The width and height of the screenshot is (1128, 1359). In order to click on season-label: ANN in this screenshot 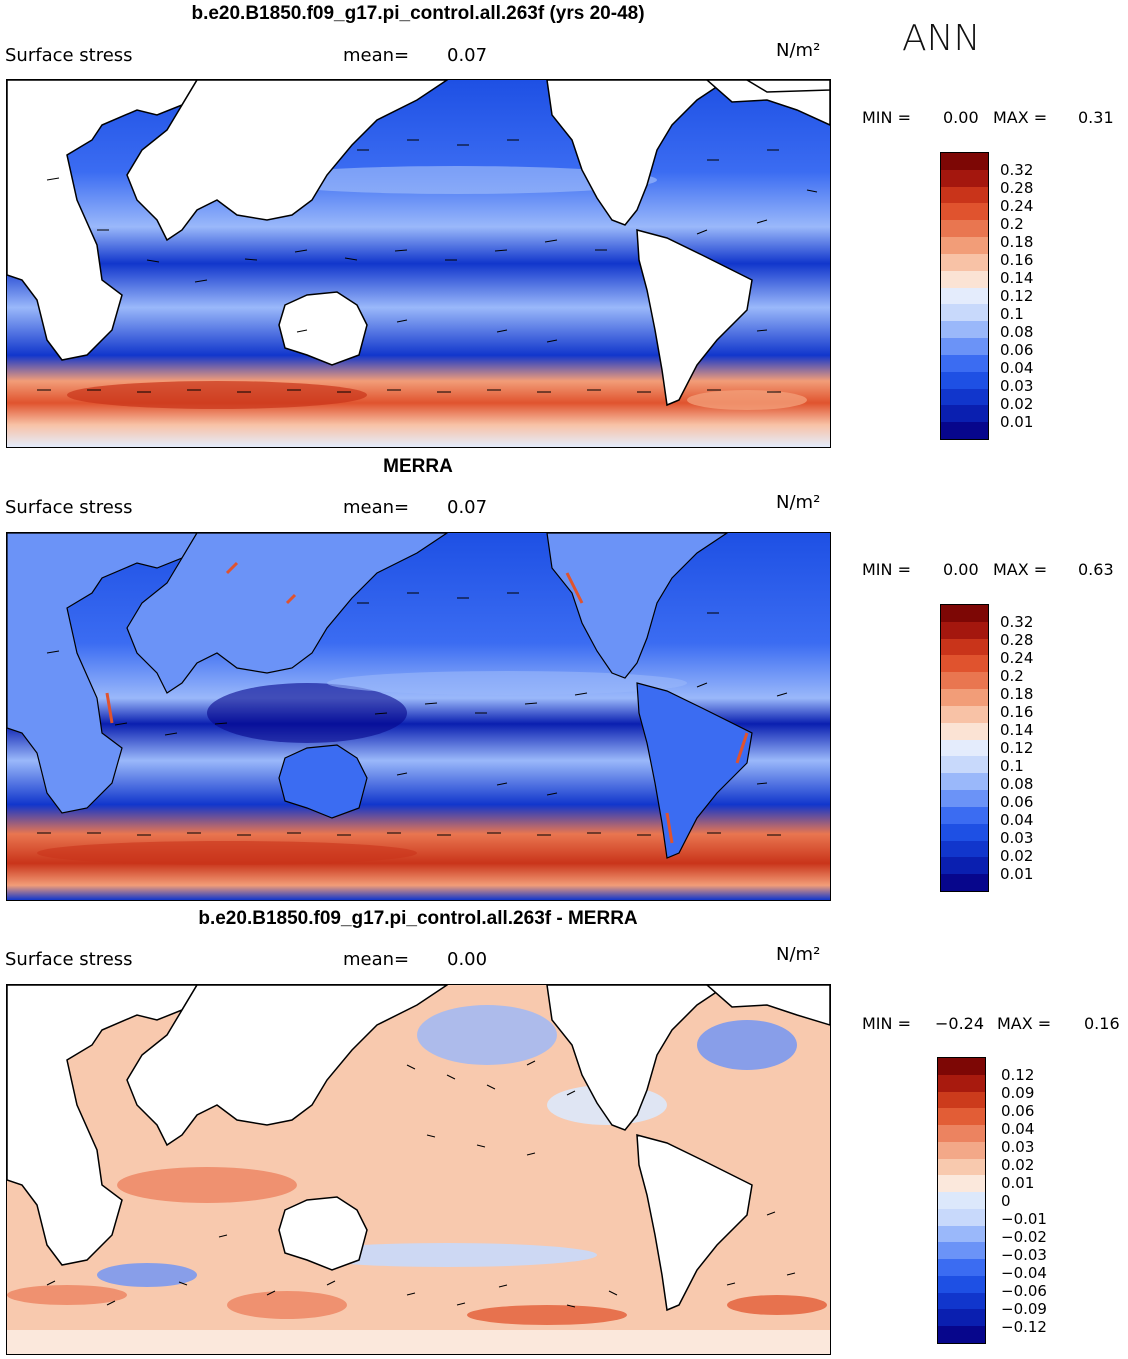, I will do `click(941, 38)`.